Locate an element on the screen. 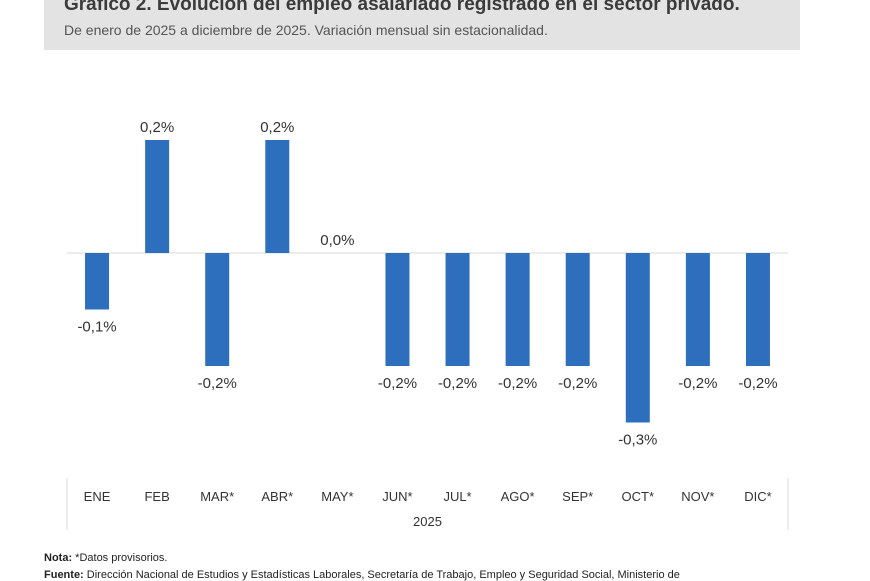  note: Nota: *Datos provisorios. is located at coordinates (105, 558).